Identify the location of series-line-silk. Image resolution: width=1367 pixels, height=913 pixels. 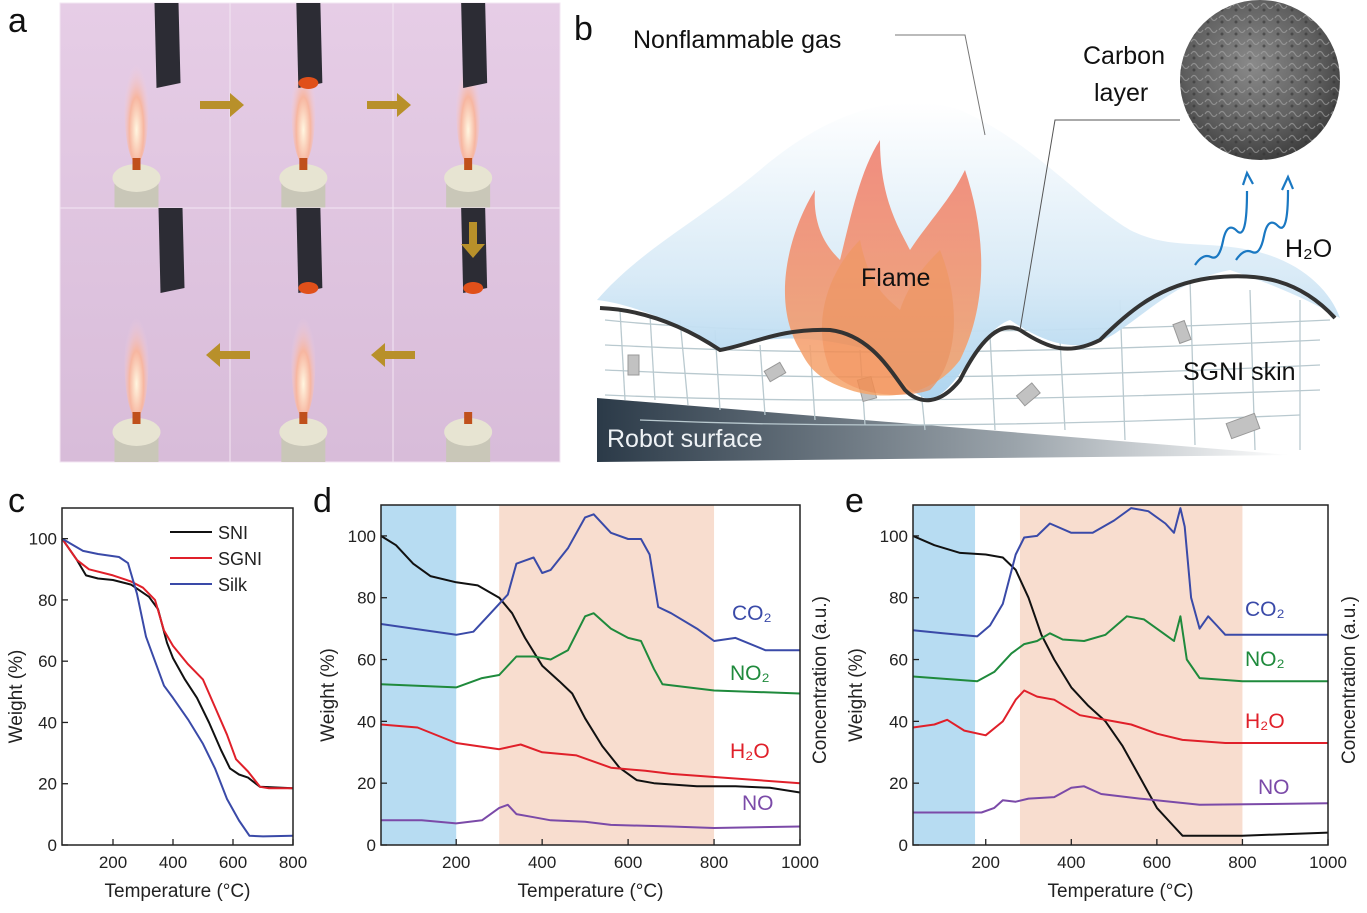
(177, 687).